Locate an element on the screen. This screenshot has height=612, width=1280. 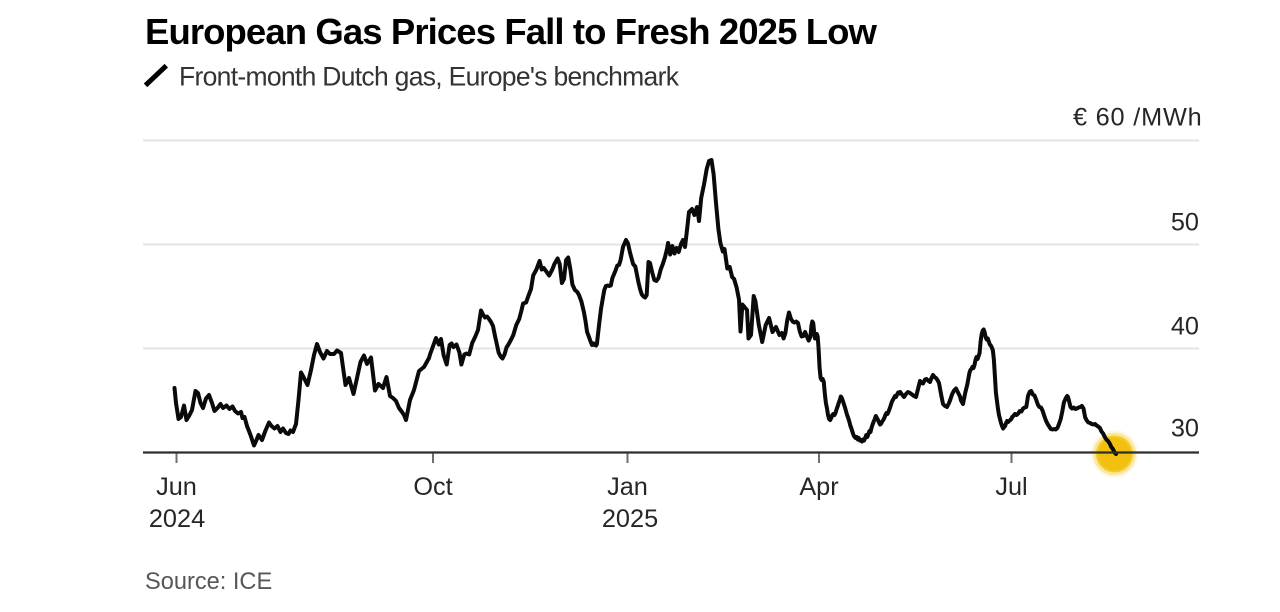
svg-text: 30 is located at coordinates (1185, 429).